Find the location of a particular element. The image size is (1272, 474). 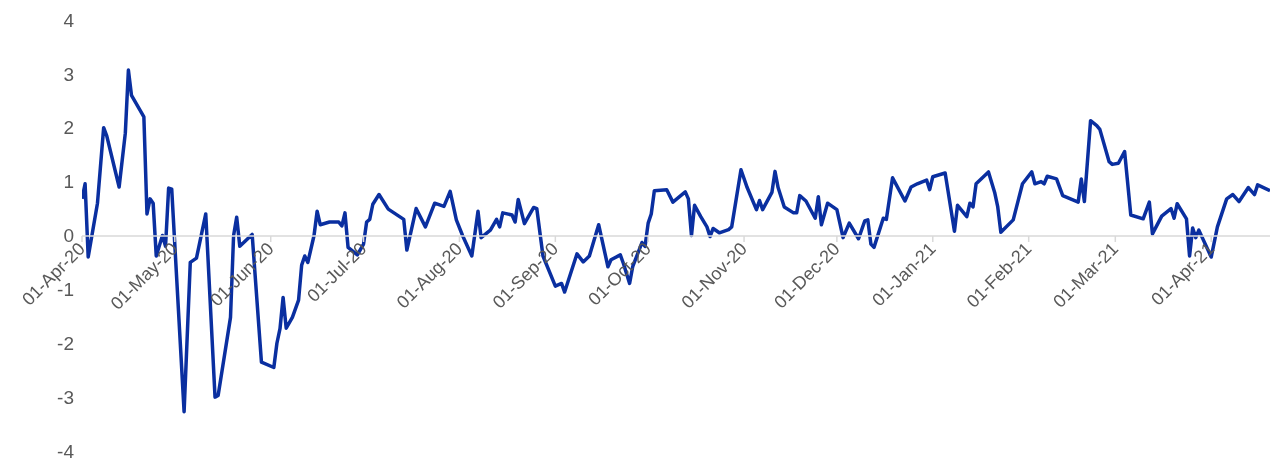

y-tick-label: 3 is located at coordinates (68, 74).